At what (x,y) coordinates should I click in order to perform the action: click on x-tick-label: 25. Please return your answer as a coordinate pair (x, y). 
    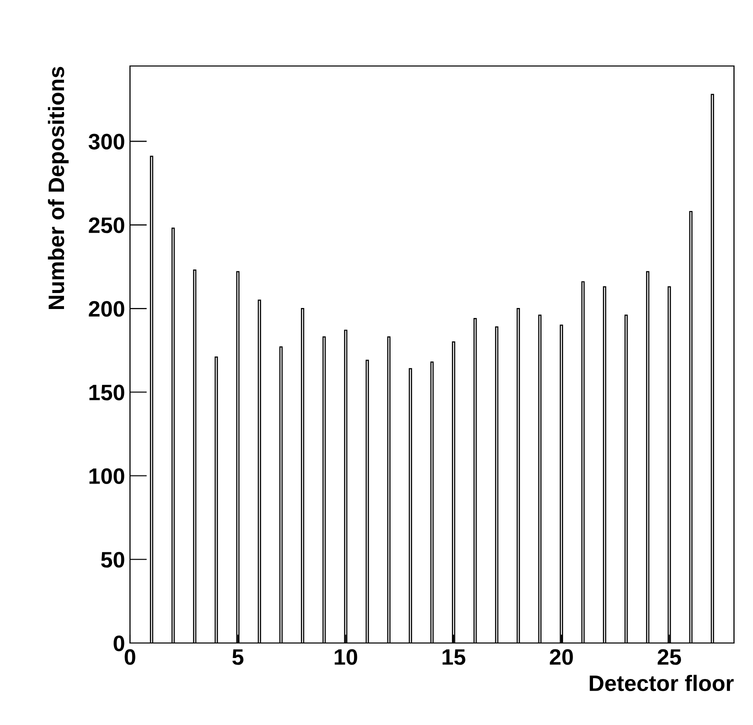
    Looking at the image, I should click on (670, 657).